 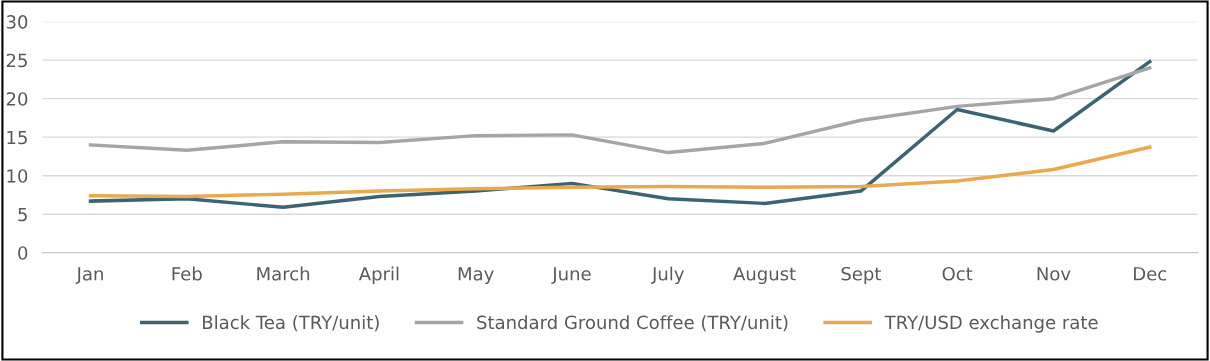 What do you see at coordinates (17, 176) in the screenshot?
I see `y-tick-label: 10` at bounding box center [17, 176].